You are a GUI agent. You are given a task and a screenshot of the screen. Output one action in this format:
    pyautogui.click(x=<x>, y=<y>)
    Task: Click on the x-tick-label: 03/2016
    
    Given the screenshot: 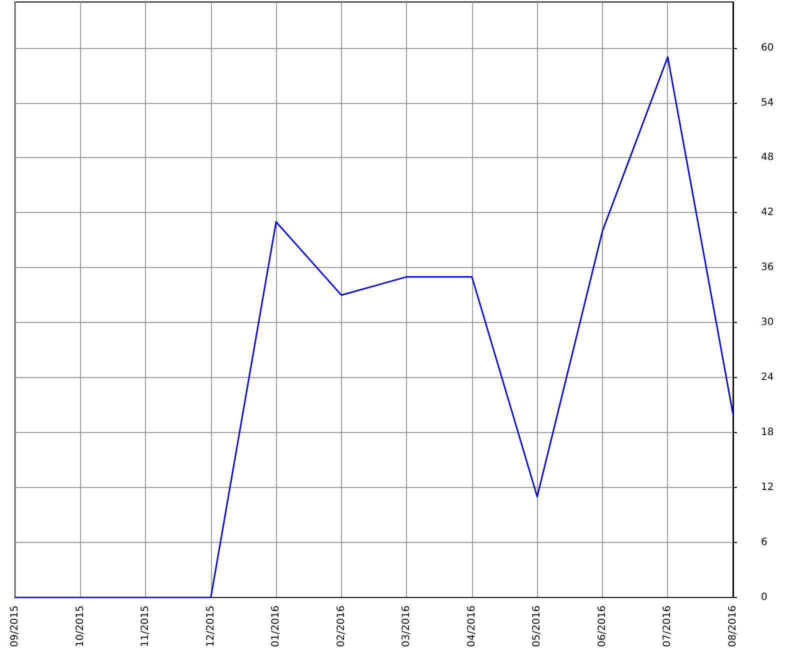 What is the action you would take?
    pyautogui.click(x=406, y=626)
    